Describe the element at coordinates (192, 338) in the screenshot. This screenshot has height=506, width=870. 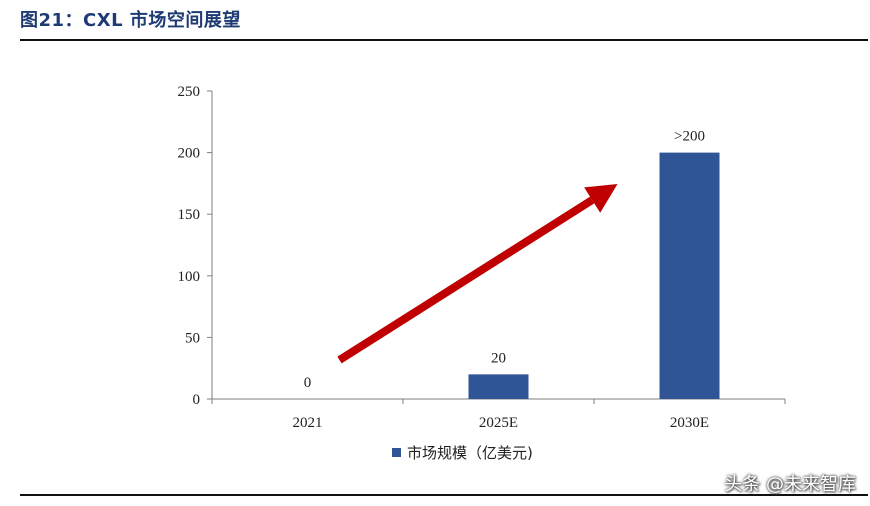
I see `y-tick-label: 50` at that location.